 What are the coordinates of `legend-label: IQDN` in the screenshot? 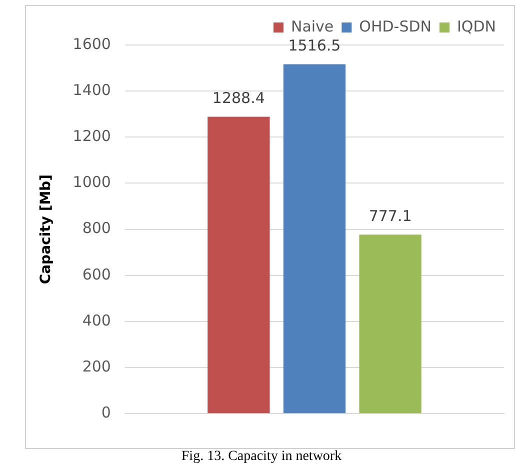 It's located at (476, 26).